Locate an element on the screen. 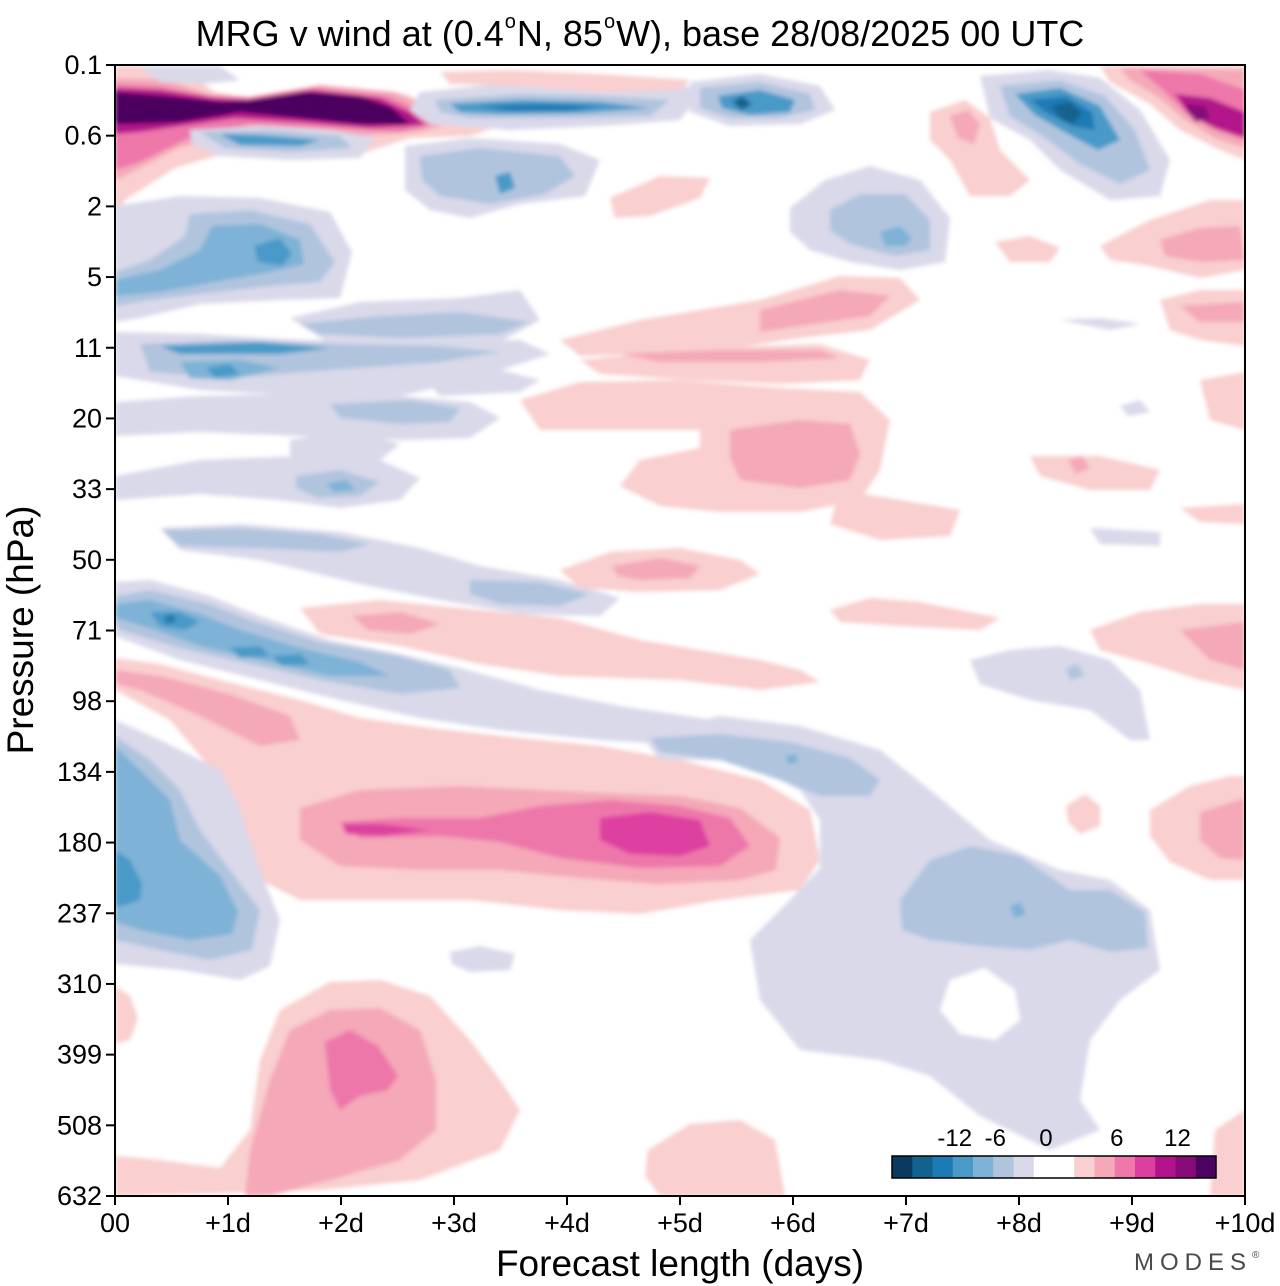 The width and height of the screenshot is (1280, 1286). title-part-3: W), base 28/08/2025 00 UTC is located at coordinates (850, 33).